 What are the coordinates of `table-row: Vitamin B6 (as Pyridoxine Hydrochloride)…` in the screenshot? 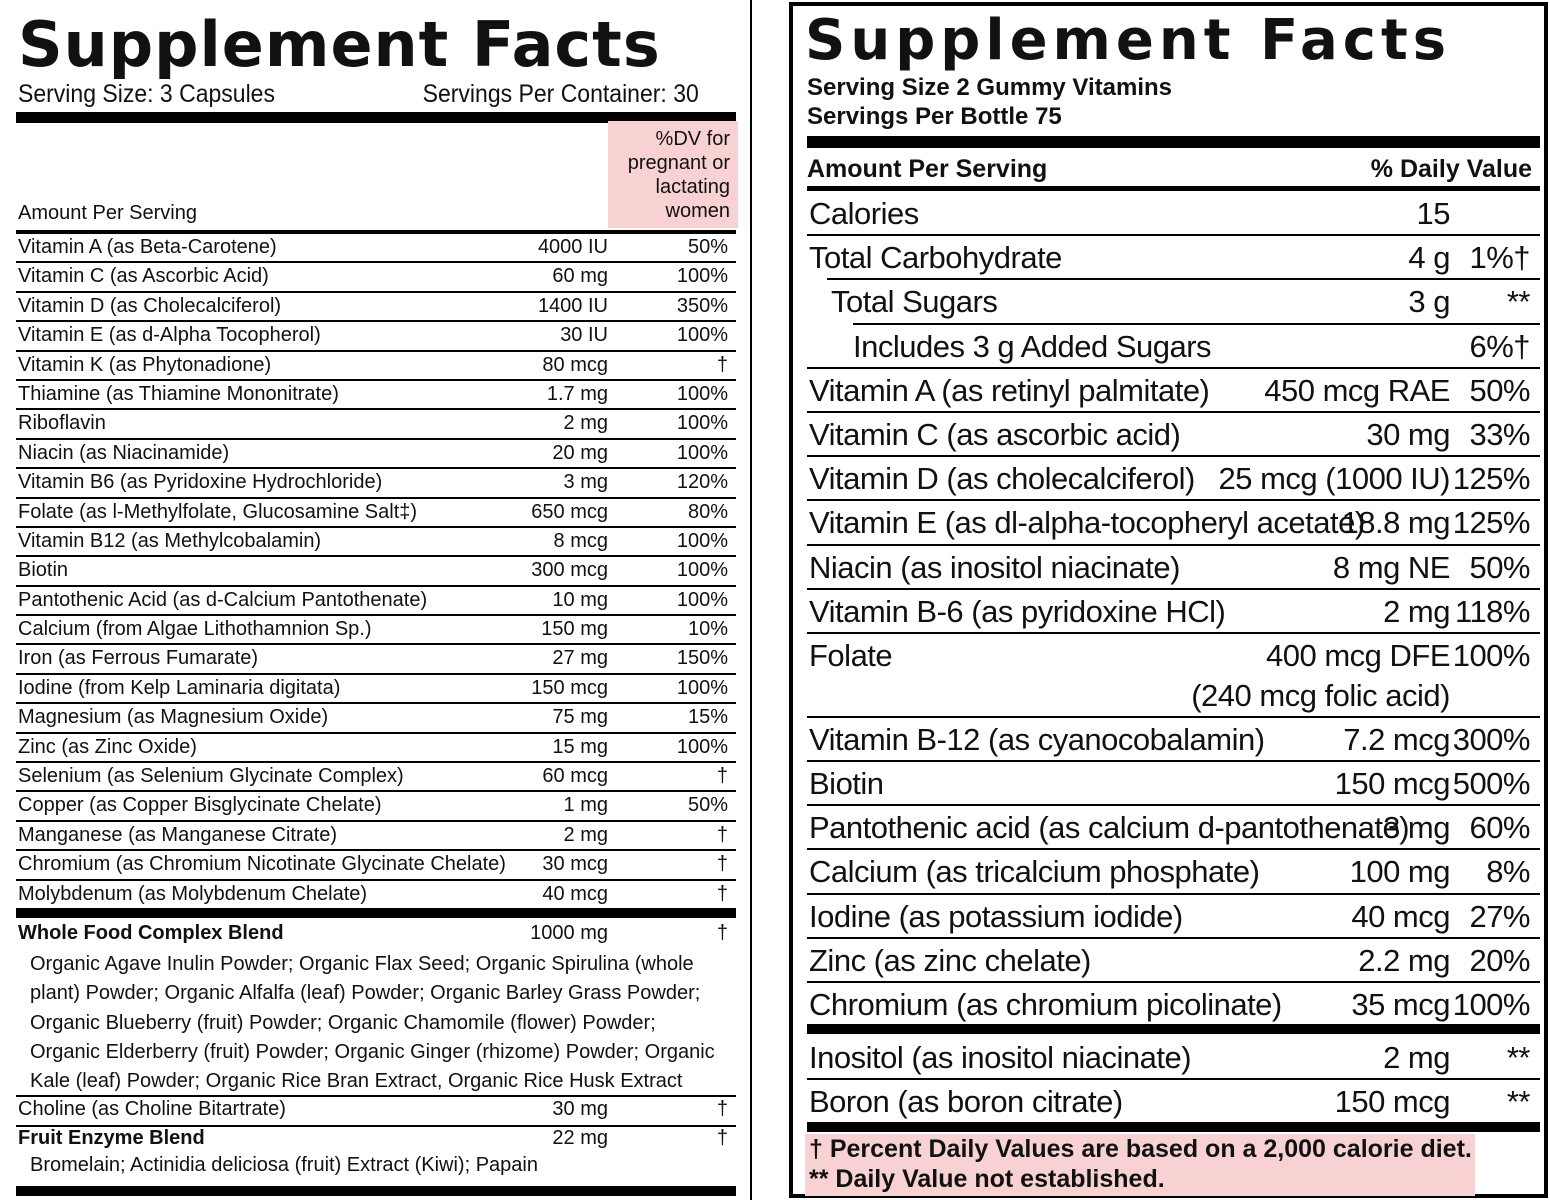 It's located at (376, 484).